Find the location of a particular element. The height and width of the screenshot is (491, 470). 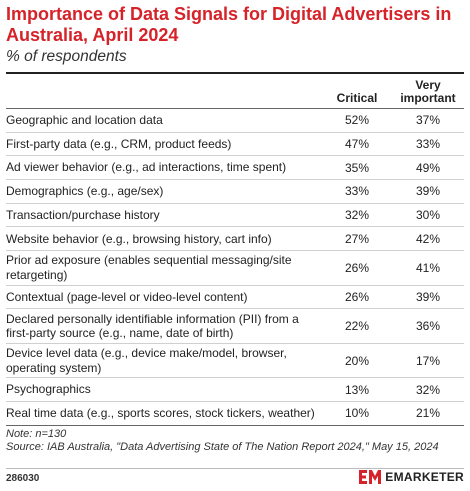

critical-value: 33% is located at coordinates (357, 191).